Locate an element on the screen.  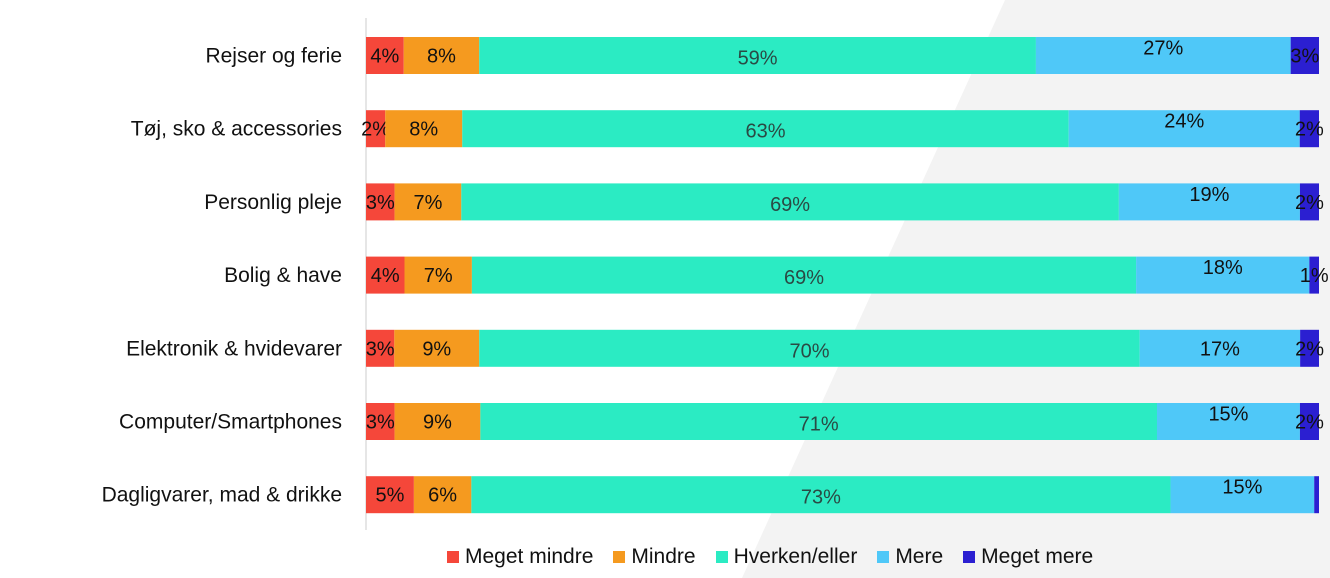
category-label: Bolig & have is located at coordinates (283, 275).